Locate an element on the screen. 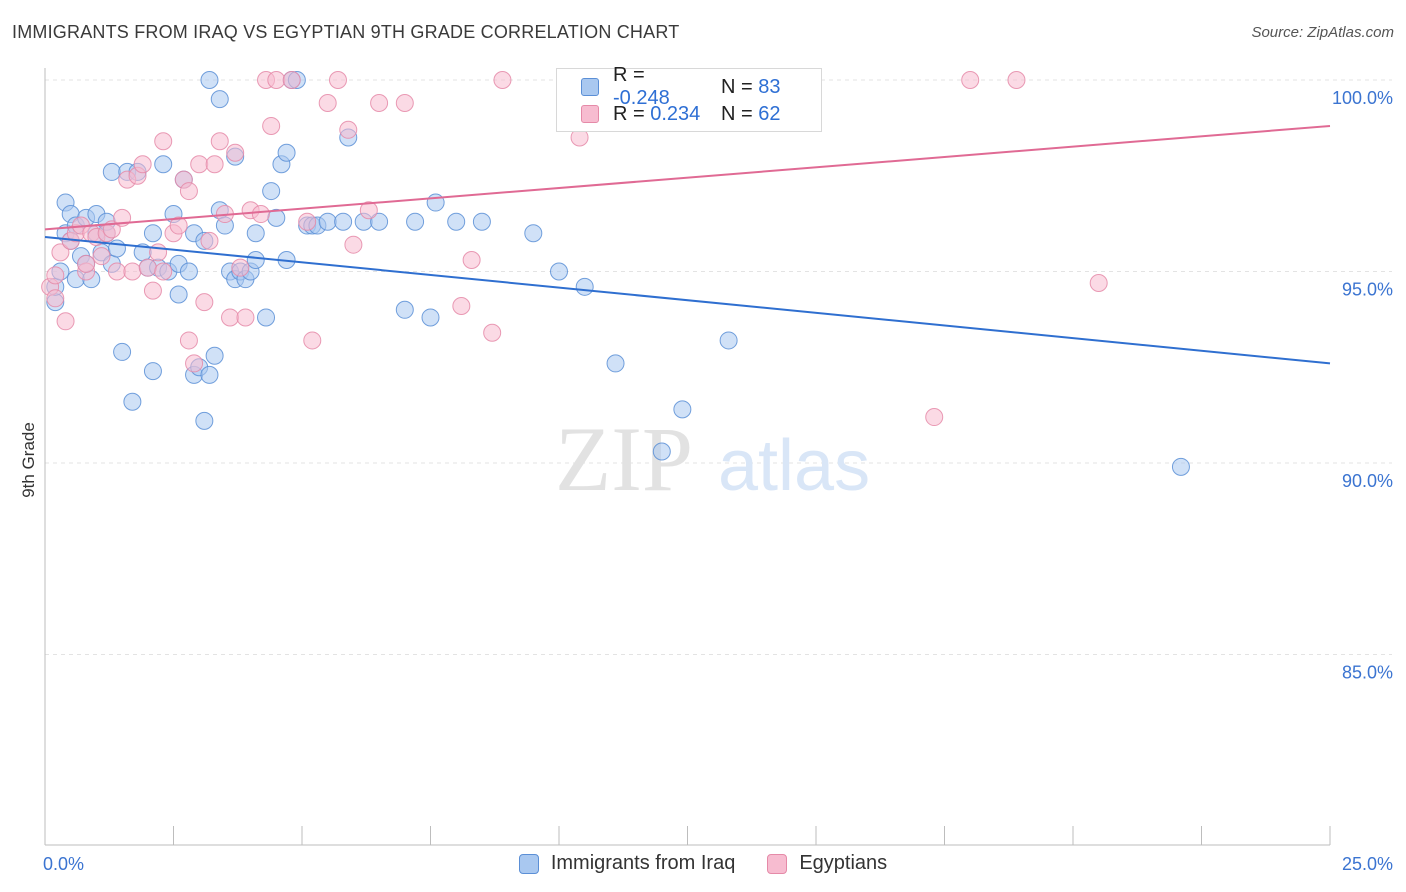 This screenshot has height=892, width=1406. x-tick-label: 25.0% is located at coordinates (1367, 864).